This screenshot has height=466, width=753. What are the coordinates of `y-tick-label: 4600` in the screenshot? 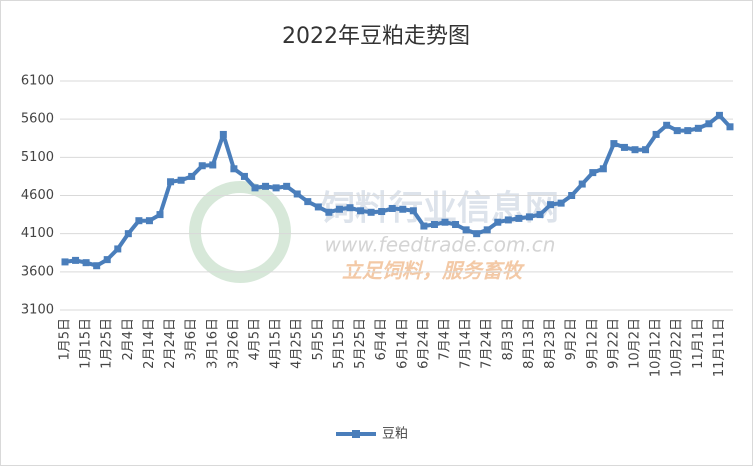 It's located at (37, 195).